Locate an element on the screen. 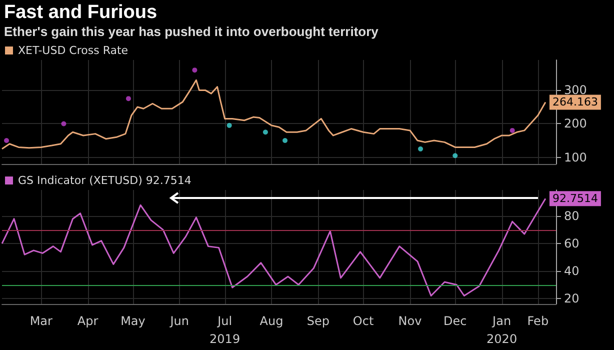 This screenshot has height=350, width=614. chart-title: Fast and Furious is located at coordinates (81, 12).